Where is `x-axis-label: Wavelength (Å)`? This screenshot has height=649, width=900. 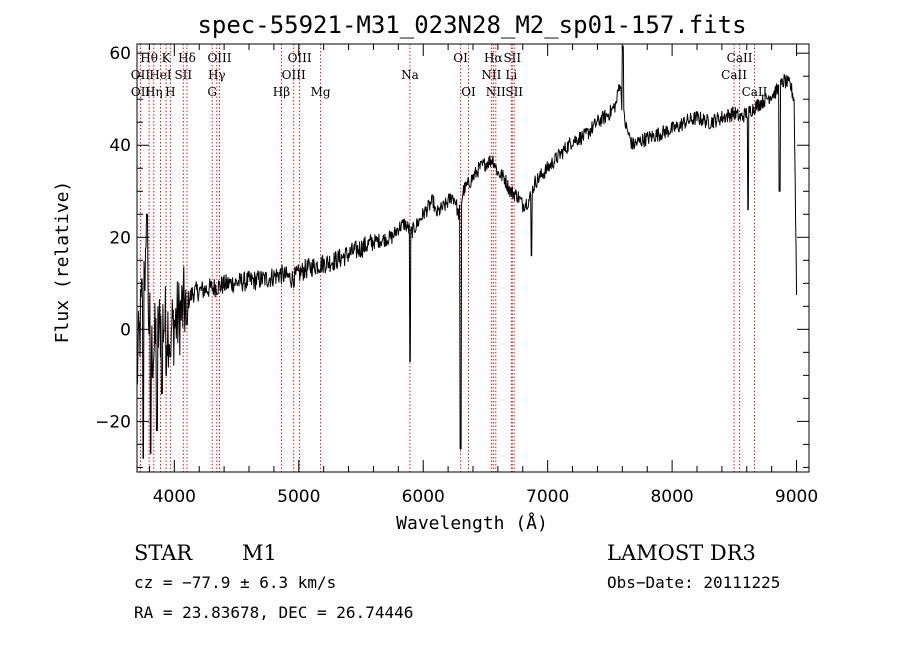 x-axis-label: Wavelength (Å) is located at coordinates (472, 523).